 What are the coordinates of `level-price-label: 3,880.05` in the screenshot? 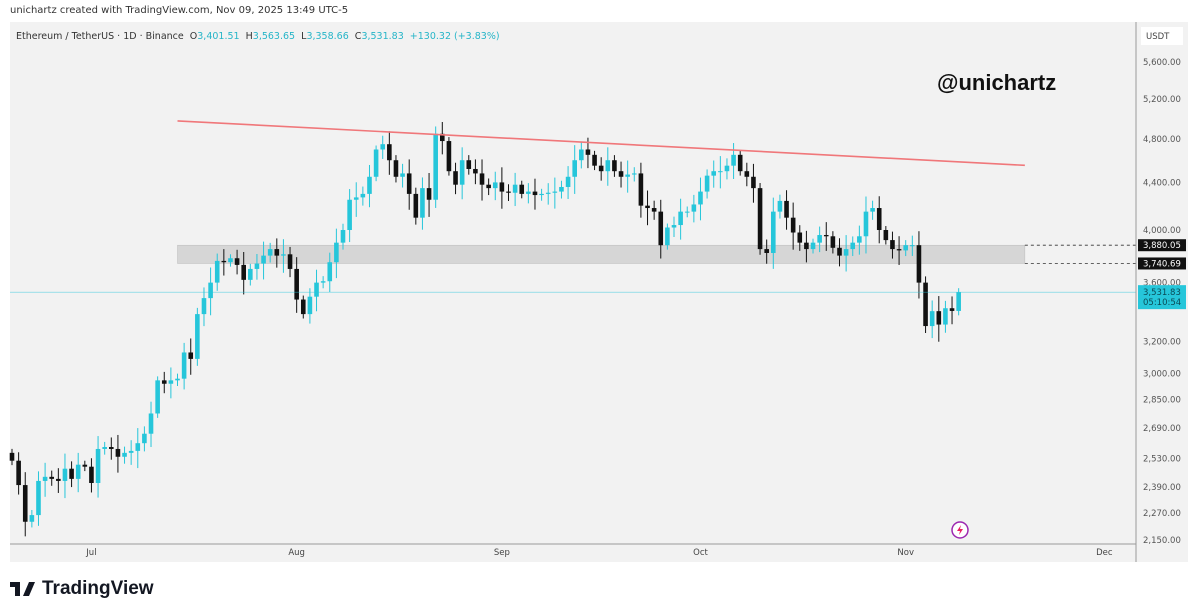 It's located at (1162, 246).